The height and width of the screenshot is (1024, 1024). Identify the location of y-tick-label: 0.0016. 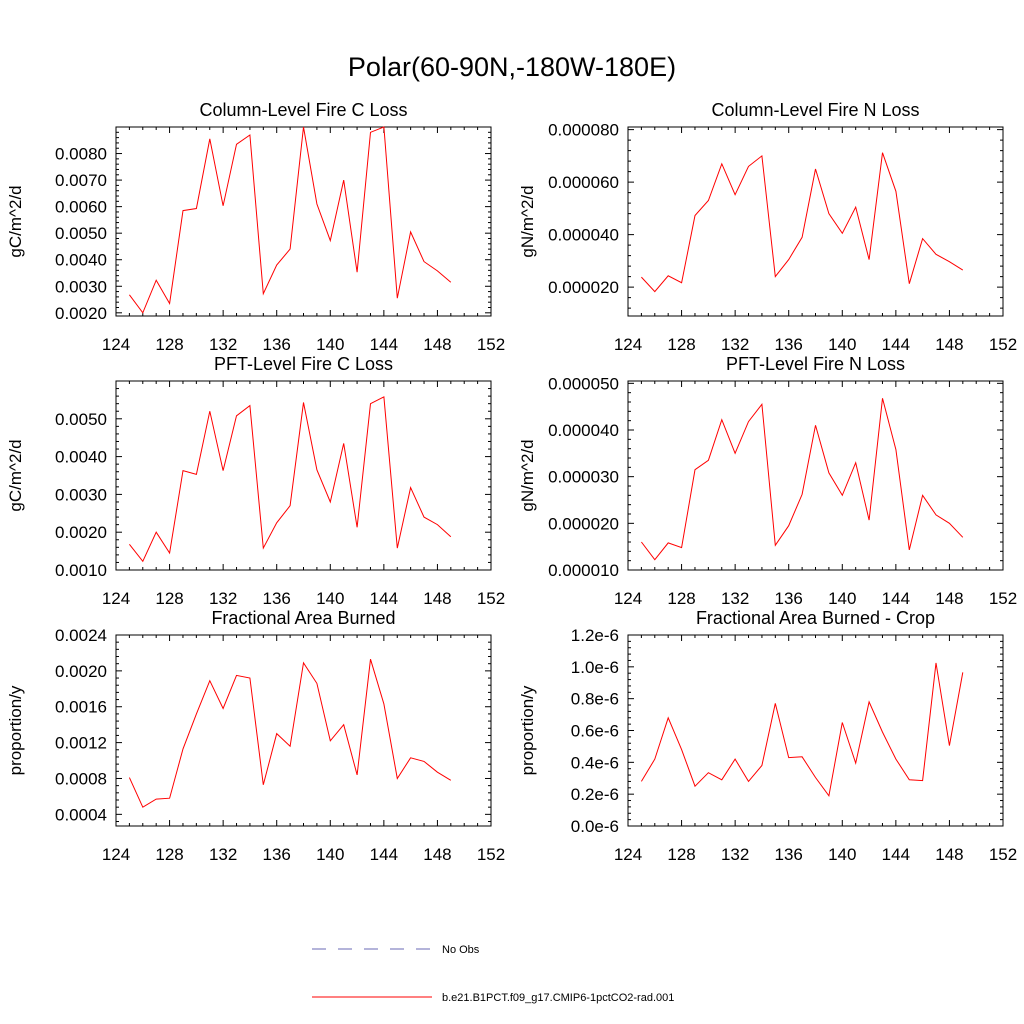
(81, 707).